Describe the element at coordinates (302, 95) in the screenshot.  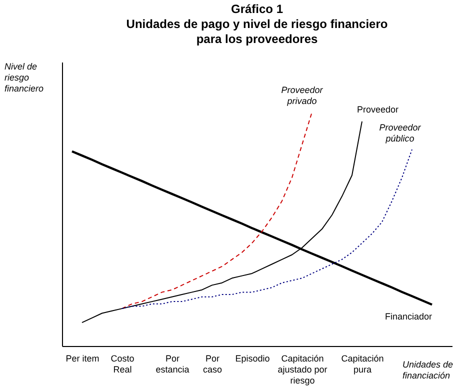
I see `series-label: Proveedor privado` at that location.